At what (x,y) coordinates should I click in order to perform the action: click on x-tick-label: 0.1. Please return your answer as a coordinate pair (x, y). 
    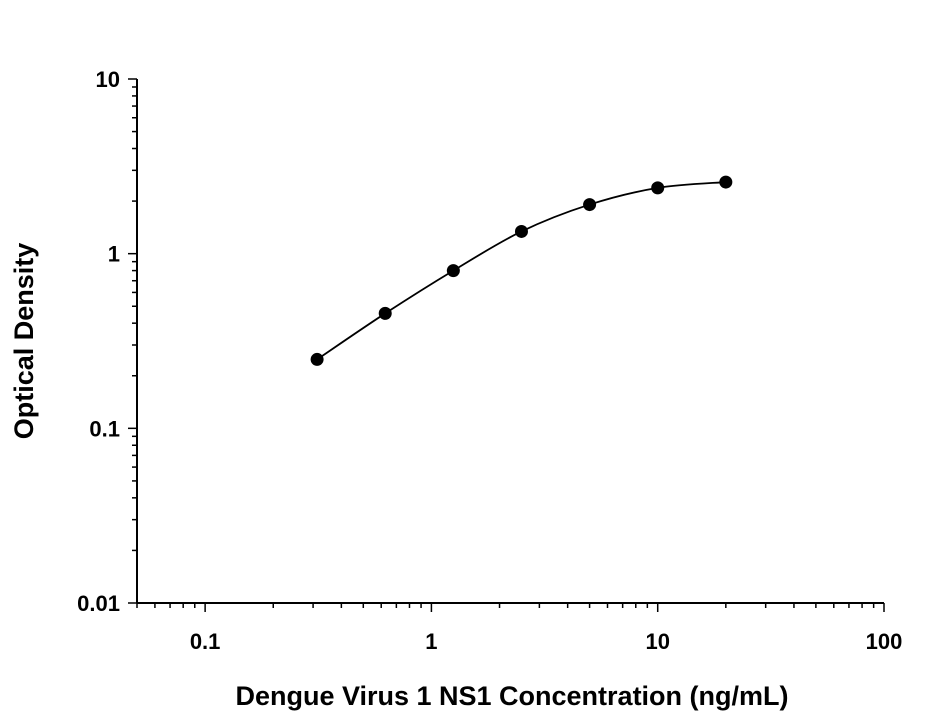
    Looking at the image, I should click on (205, 641).